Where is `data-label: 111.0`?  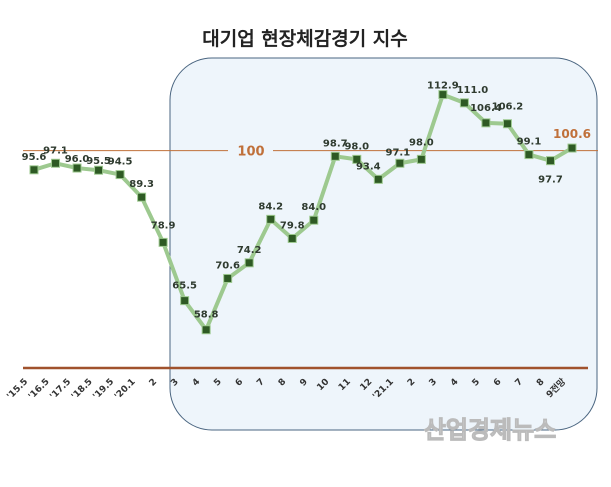 data-label: 111.0 is located at coordinates (473, 90).